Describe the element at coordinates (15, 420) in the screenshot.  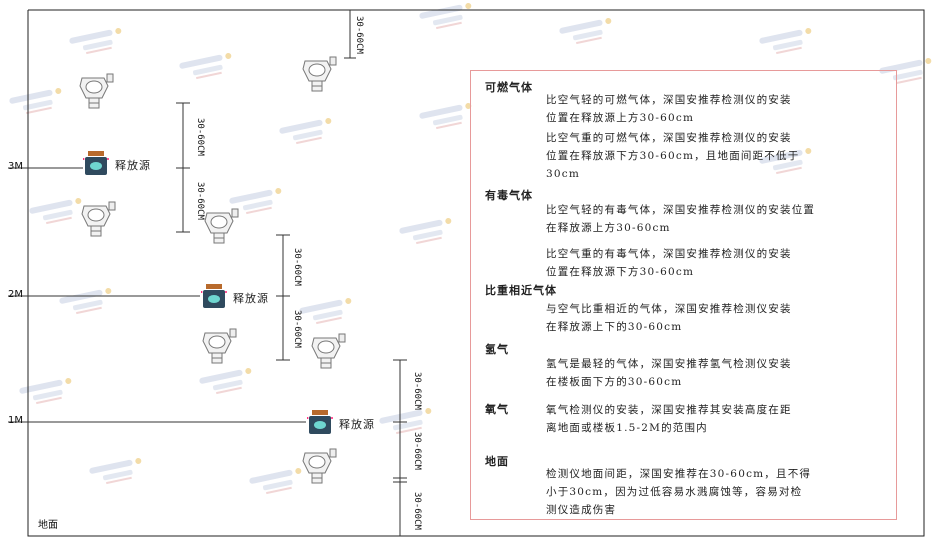
I see `level-1m-label: 1M` at that location.